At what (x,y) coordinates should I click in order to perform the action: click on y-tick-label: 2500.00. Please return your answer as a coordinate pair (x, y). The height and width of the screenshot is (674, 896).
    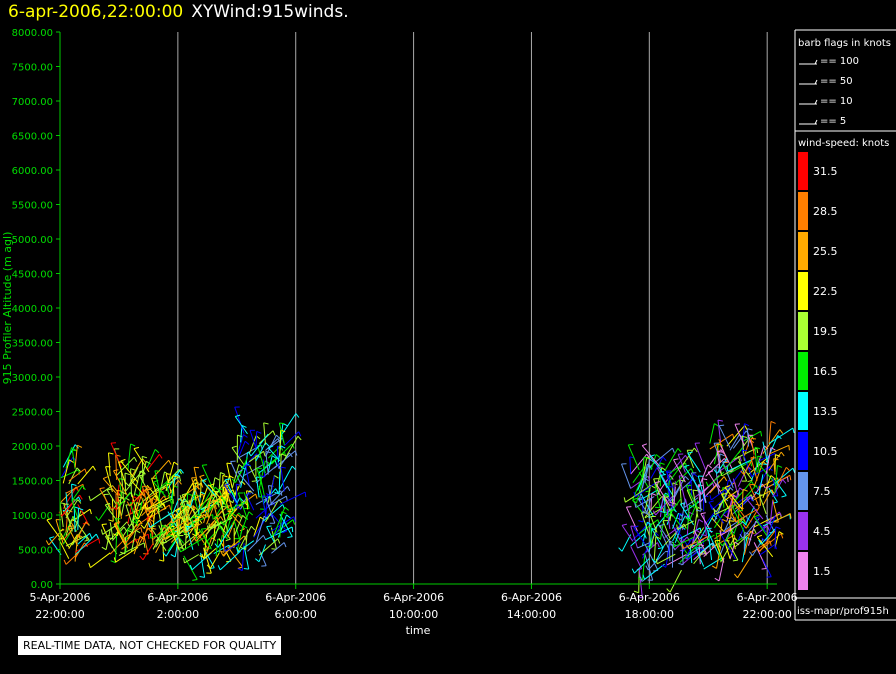
    Looking at the image, I should click on (32, 413).